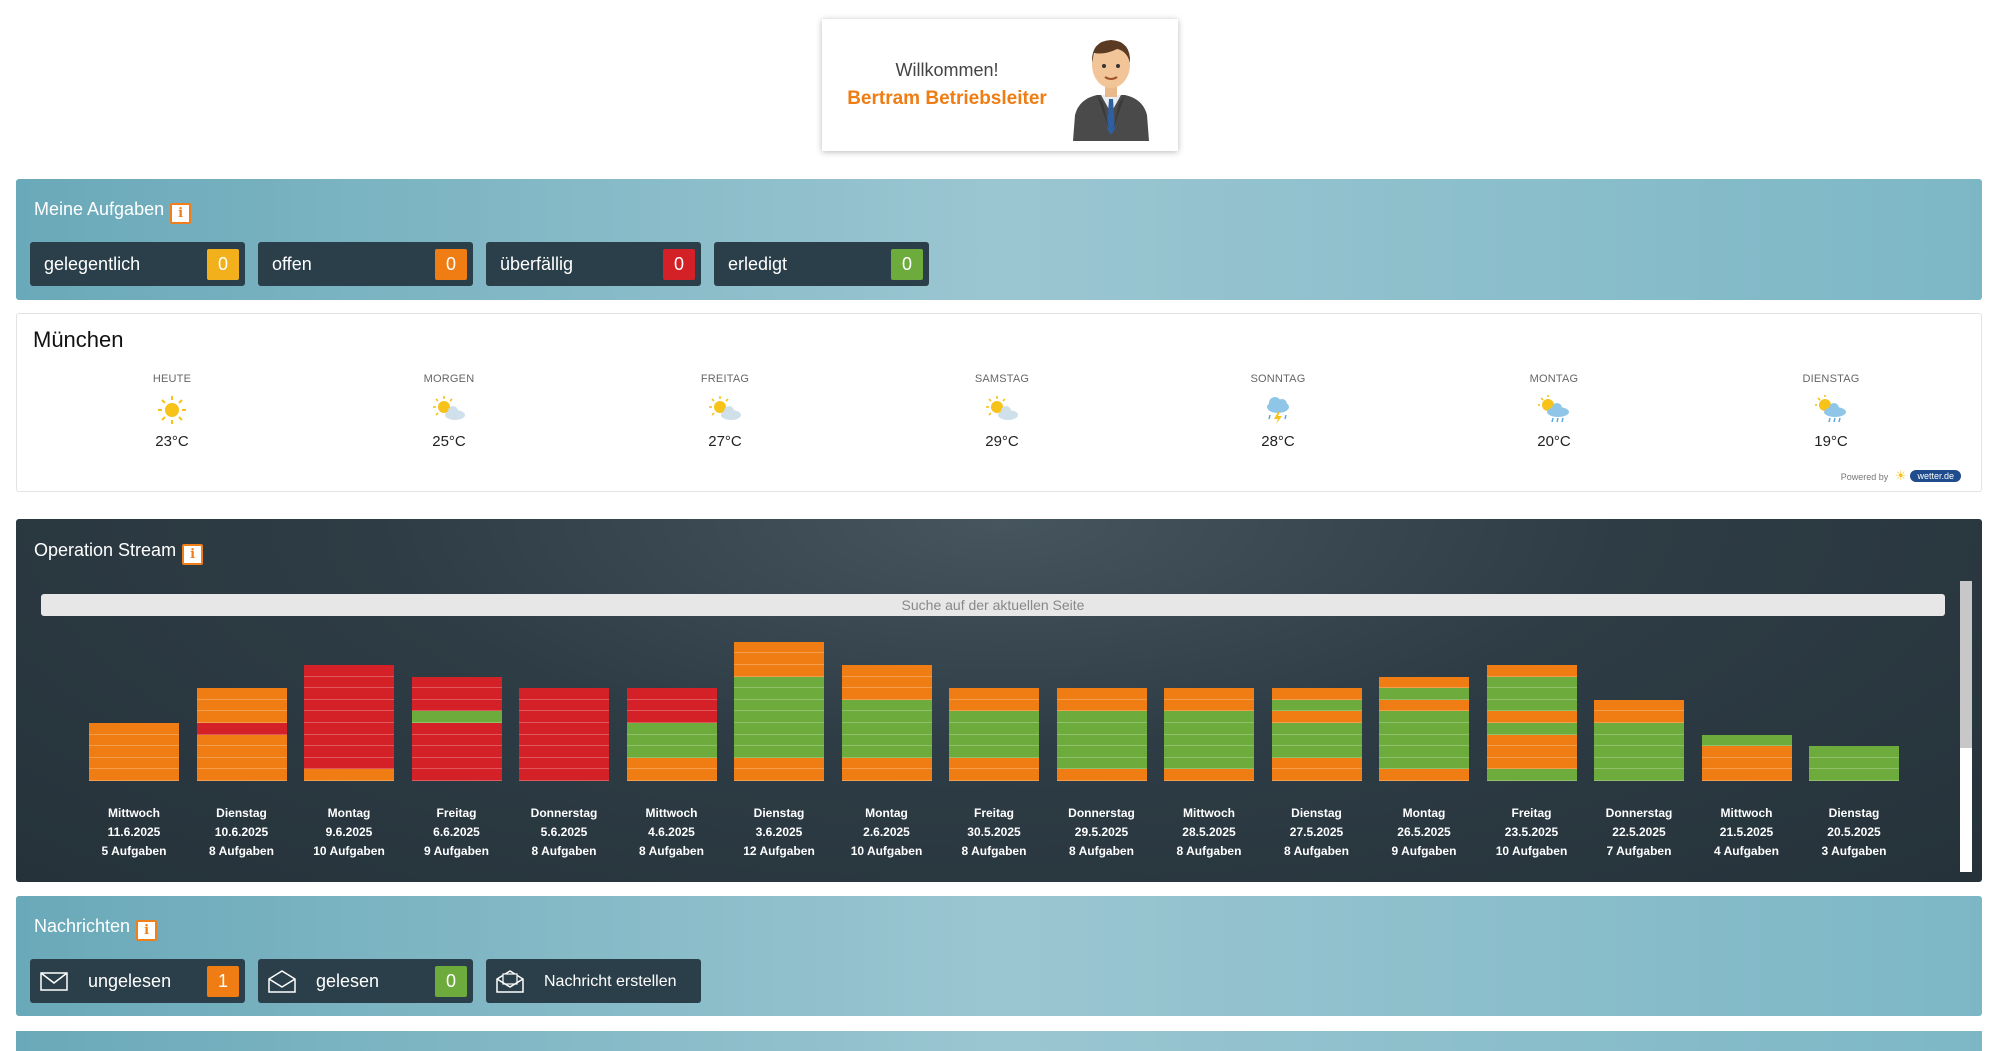 The image size is (2000, 1051). Describe the element at coordinates (134, 832) in the screenshot. I see `day-label: Mittwoch 11.6.2025 5 Aufgaben` at that location.